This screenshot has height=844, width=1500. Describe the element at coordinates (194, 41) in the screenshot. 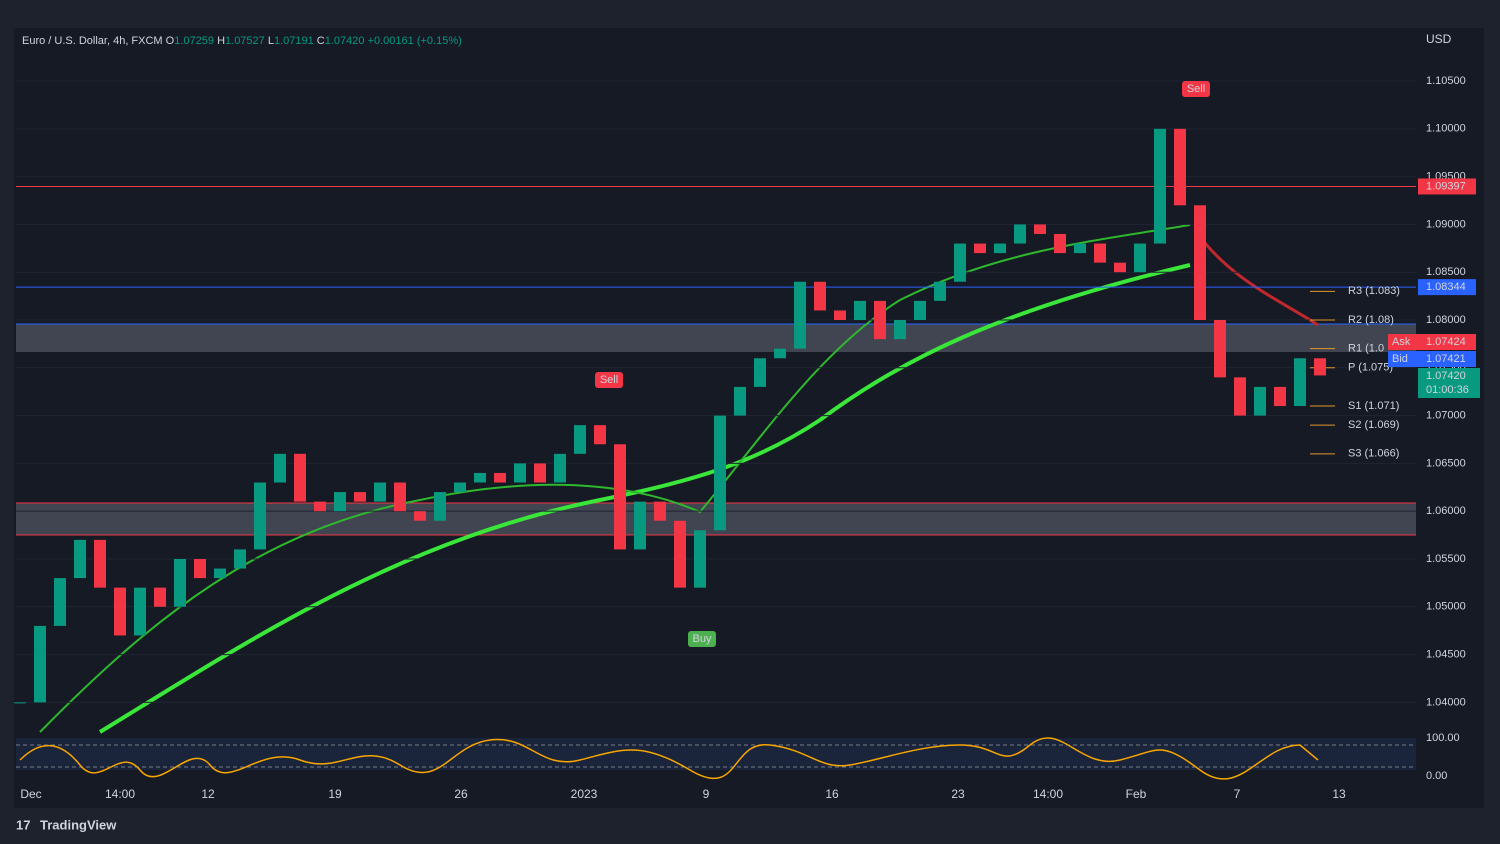

I see `o-value: 1.07259` at that location.